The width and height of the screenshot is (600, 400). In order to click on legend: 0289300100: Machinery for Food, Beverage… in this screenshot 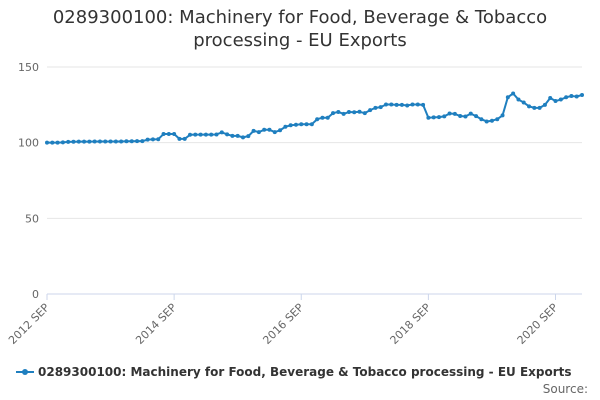, I will do `click(294, 372)`.